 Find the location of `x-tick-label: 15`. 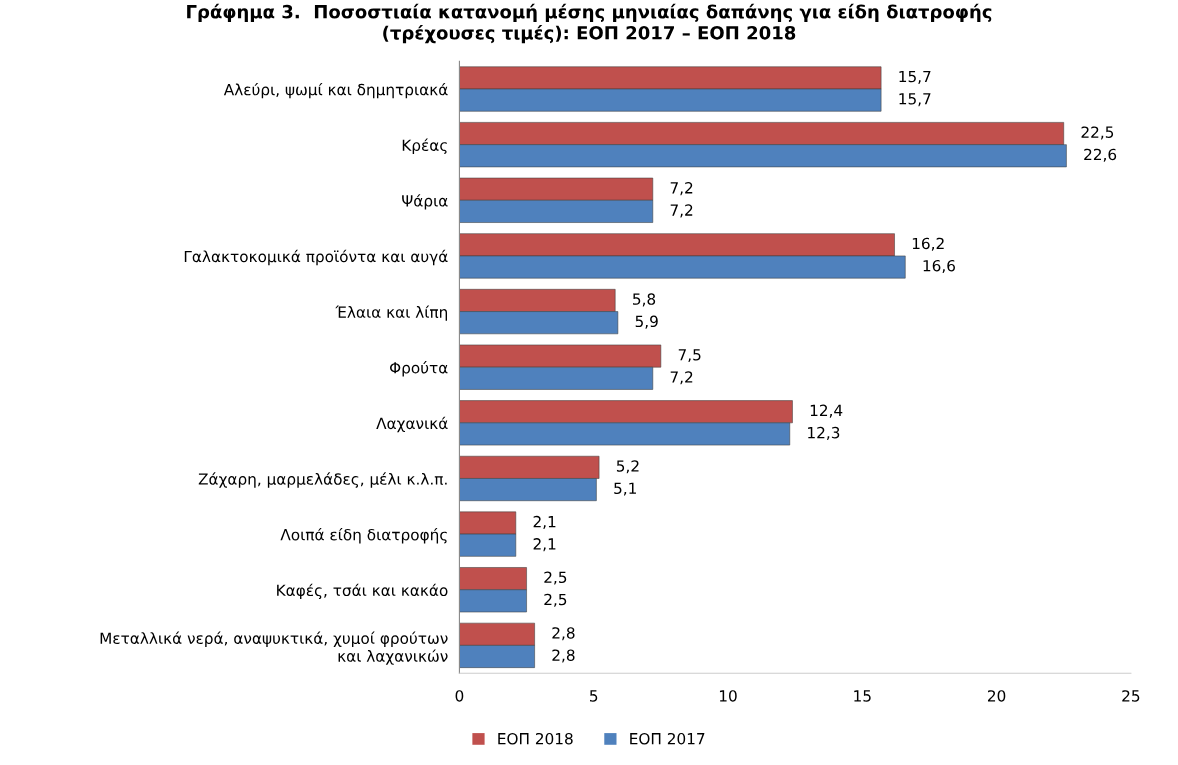

x-tick-label: 15 is located at coordinates (862, 696).